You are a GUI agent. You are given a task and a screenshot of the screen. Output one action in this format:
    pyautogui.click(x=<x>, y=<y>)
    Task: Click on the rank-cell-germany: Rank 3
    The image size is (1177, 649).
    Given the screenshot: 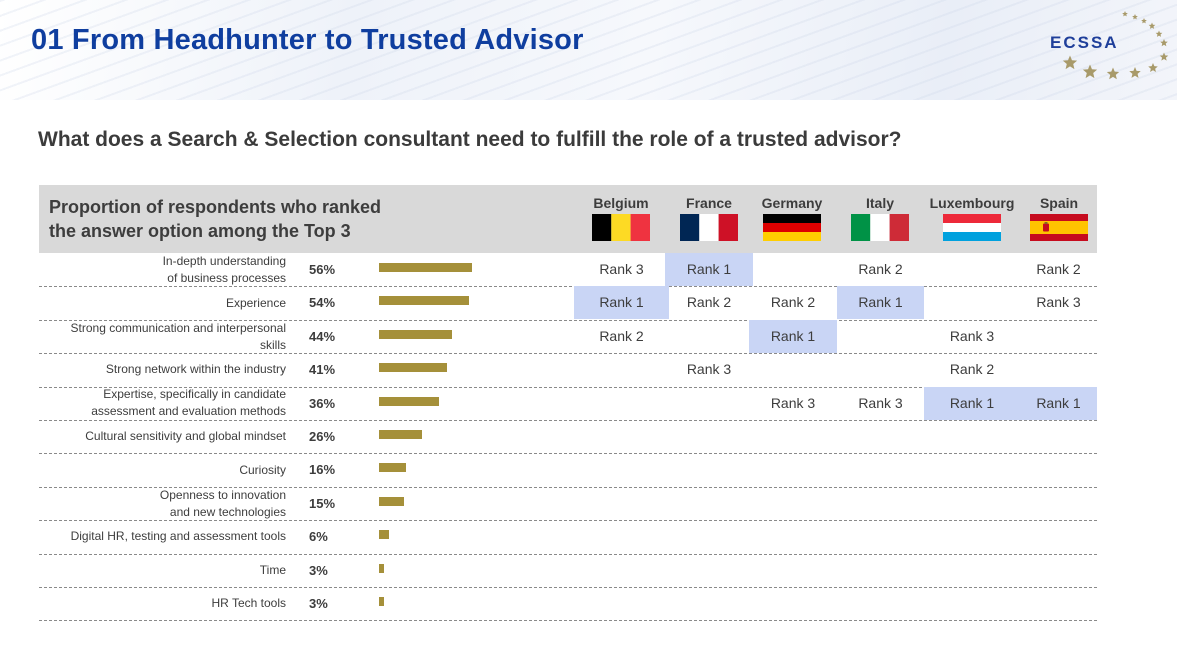 What is the action you would take?
    pyautogui.click(x=793, y=402)
    